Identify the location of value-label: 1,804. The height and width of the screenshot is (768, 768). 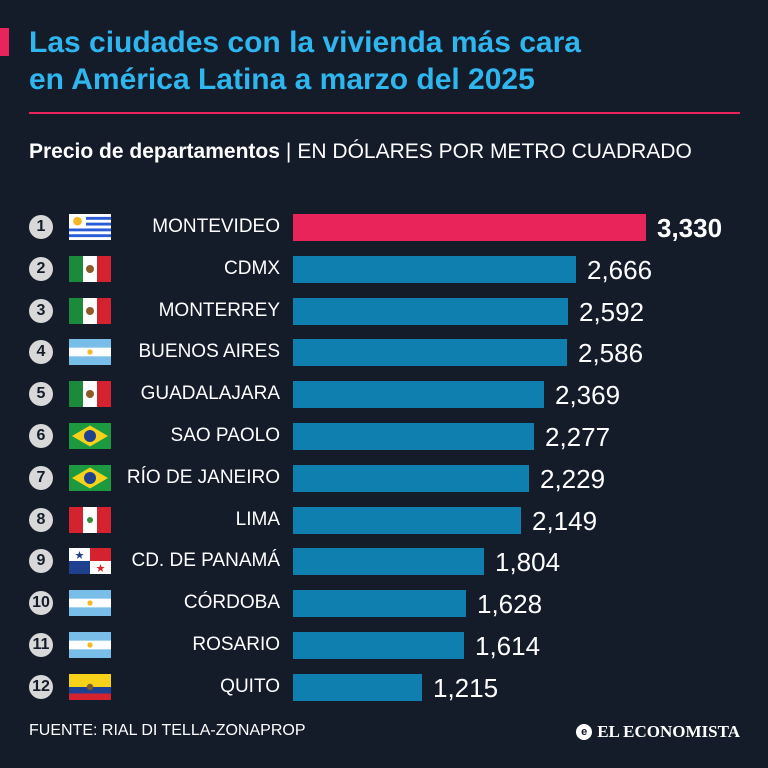
(528, 562).